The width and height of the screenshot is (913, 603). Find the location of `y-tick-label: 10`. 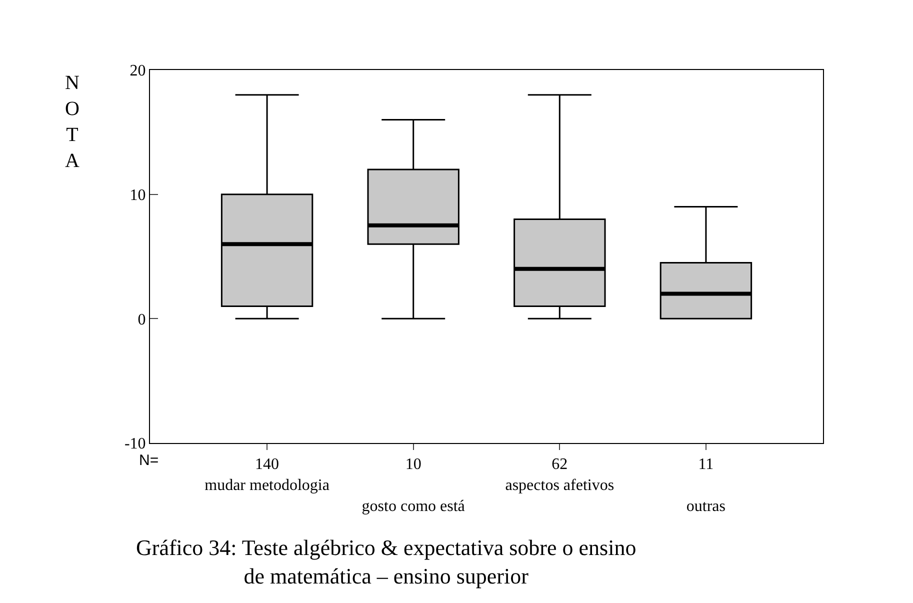

y-tick-label: 10 is located at coordinates (138, 195).